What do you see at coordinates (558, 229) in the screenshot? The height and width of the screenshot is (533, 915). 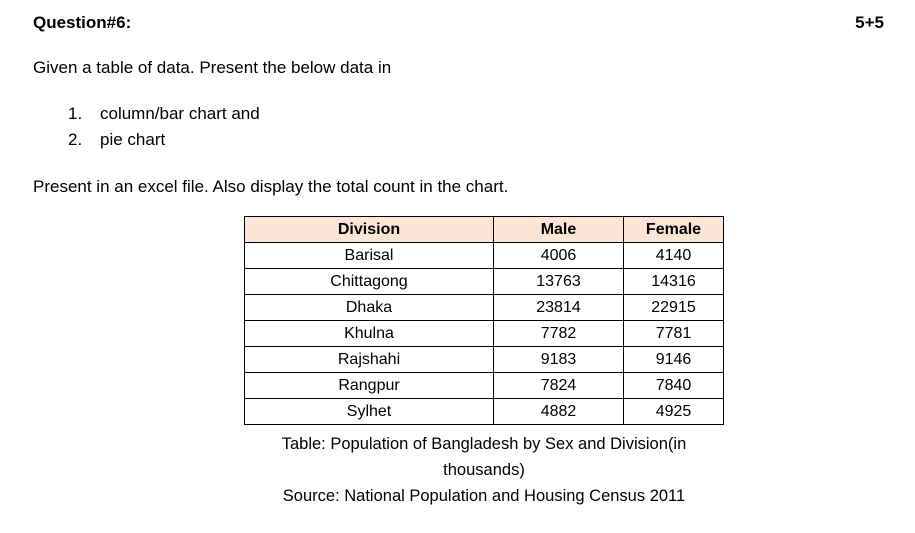 I see `header-cell-male: Male` at bounding box center [558, 229].